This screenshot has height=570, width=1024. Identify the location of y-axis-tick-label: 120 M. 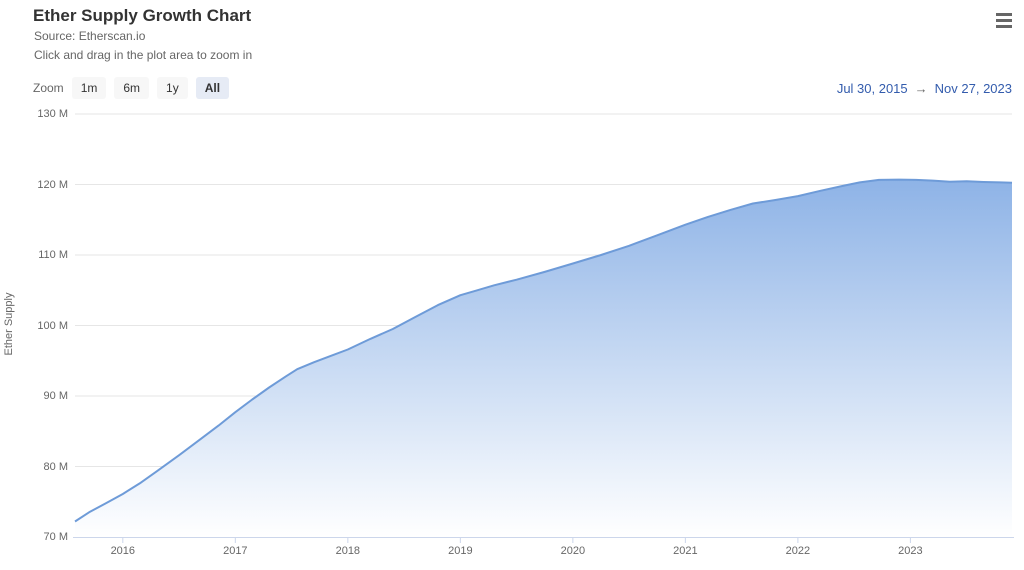
(52, 184).